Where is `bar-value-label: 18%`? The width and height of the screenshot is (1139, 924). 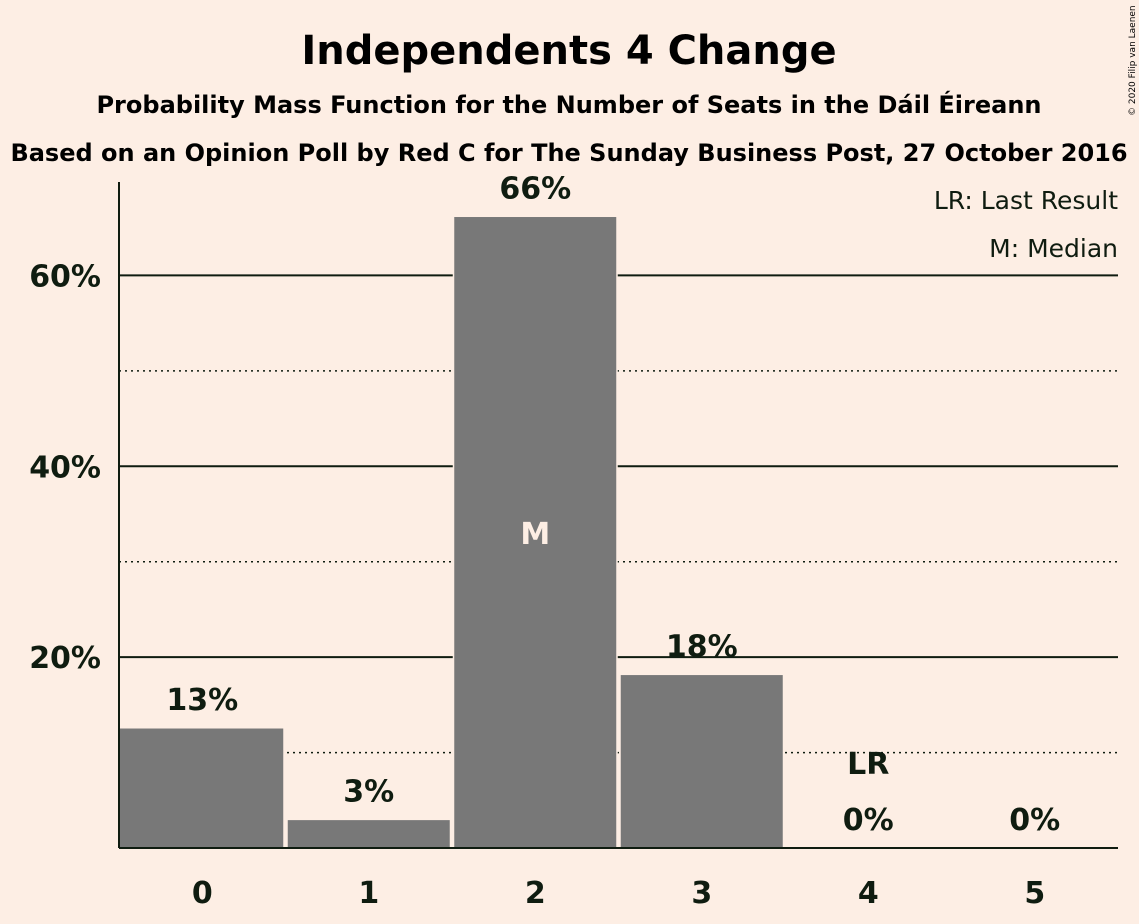
bar-value-label: 18% is located at coordinates (702, 646).